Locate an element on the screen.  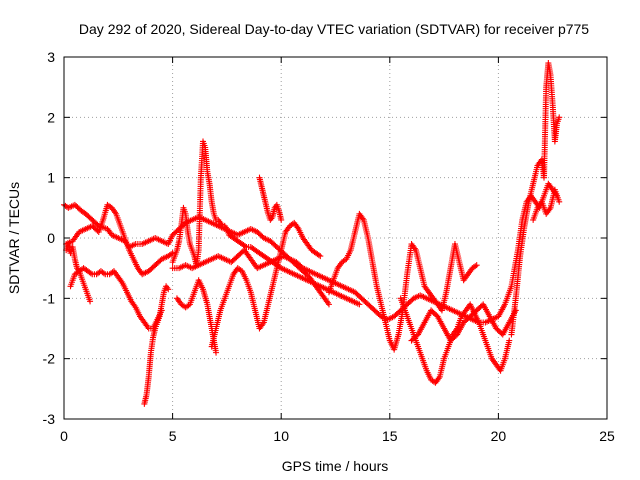
x-tick-label: 5 is located at coordinates (173, 436).